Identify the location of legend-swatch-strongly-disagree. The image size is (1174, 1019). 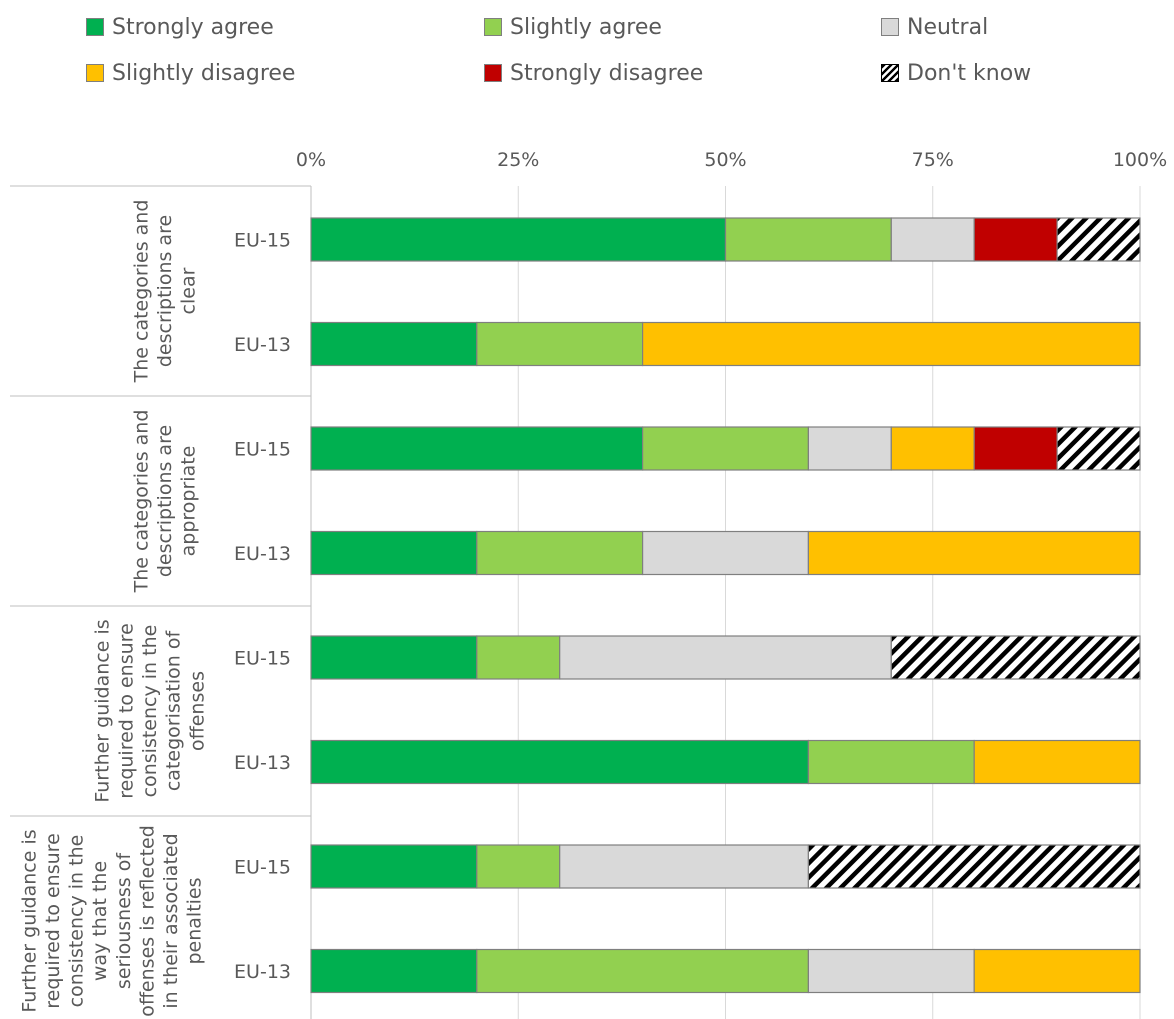
(493, 73).